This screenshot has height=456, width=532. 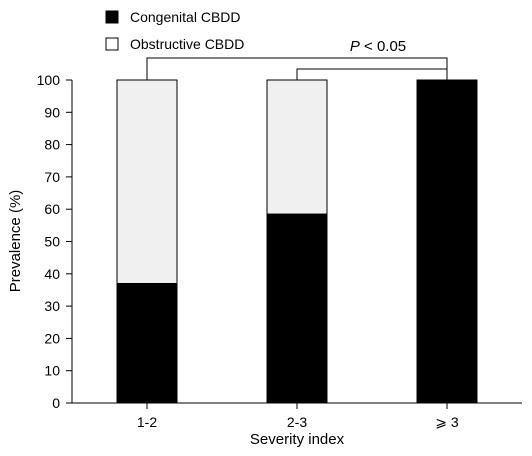 I want to click on y-tick-label: 40, so click(x=52, y=274).